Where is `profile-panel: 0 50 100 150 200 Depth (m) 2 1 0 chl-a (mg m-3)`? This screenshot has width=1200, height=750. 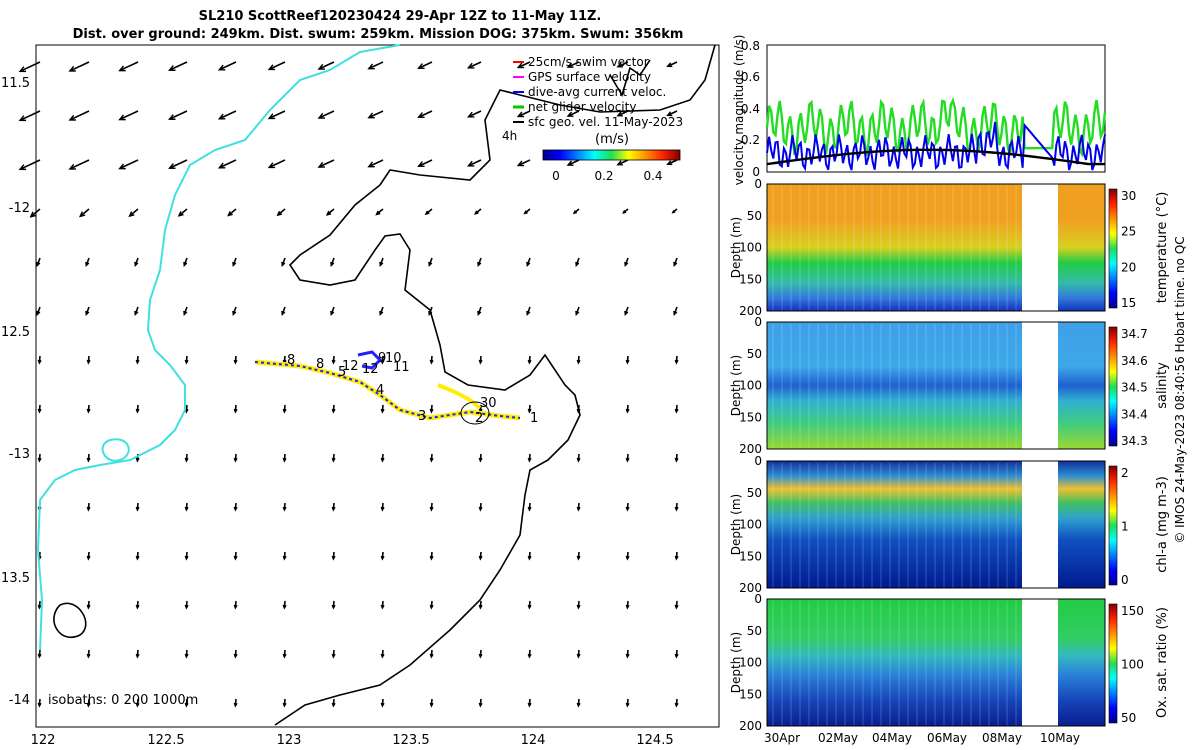 profile-panel: 0 50 100 150 200 Depth (m) 2 1 0 chl-a (mg m-3) is located at coordinates (949, 524).